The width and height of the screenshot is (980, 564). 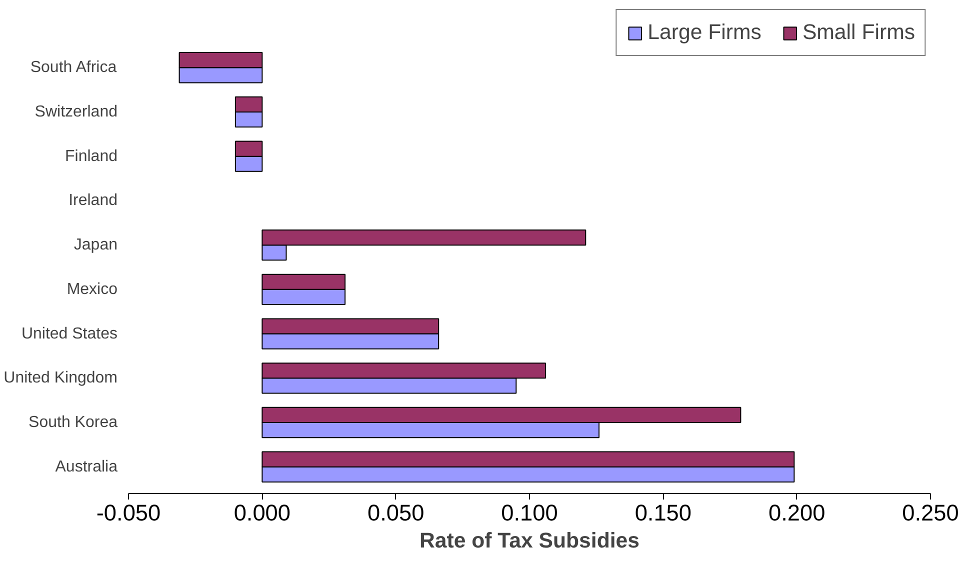 What do you see at coordinates (73, 423) in the screenshot?
I see `y-tick-label: South Korea` at bounding box center [73, 423].